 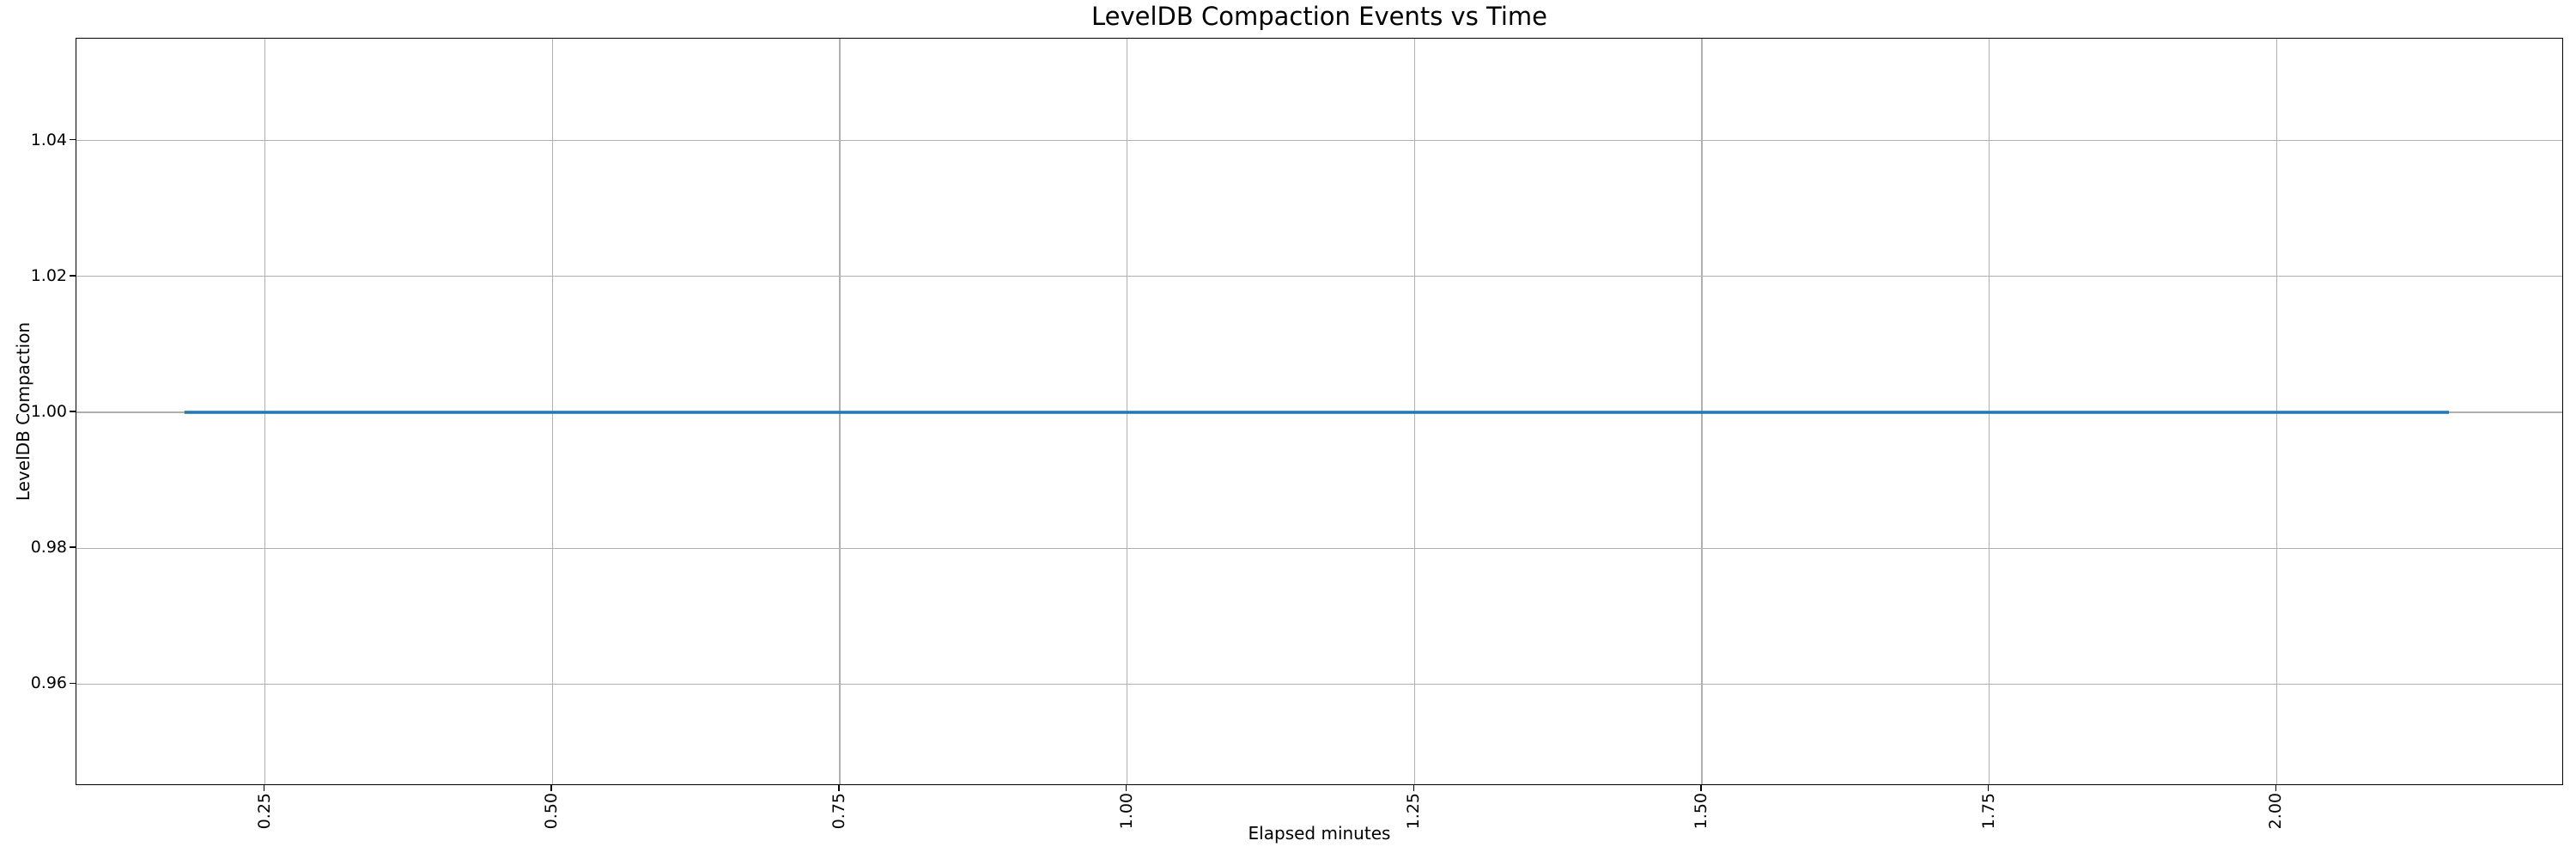 I want to click on x-tick-mark-1.00, so click(x=1126, y=788).